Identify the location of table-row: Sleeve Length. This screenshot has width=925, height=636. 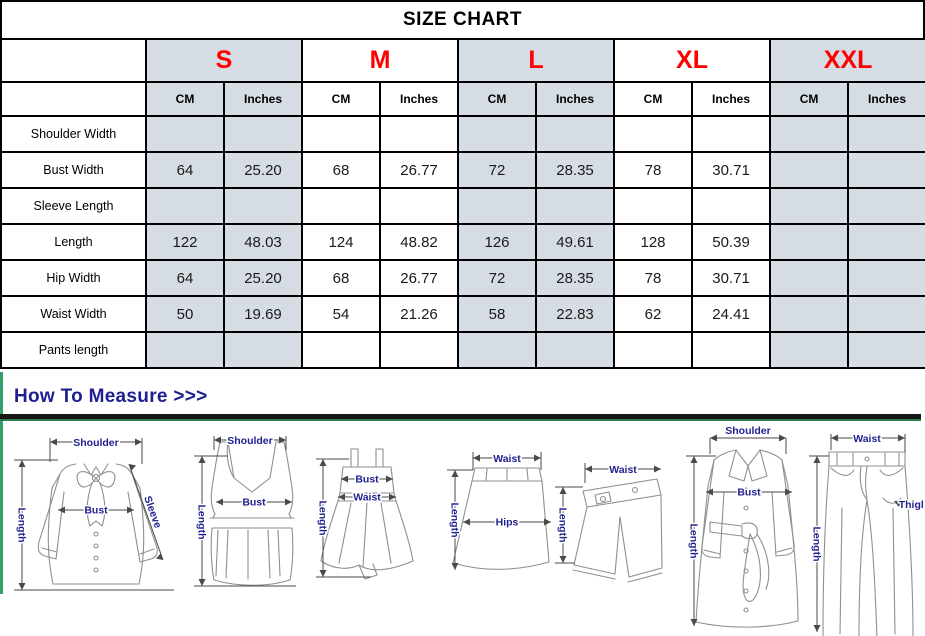
(462, 206).